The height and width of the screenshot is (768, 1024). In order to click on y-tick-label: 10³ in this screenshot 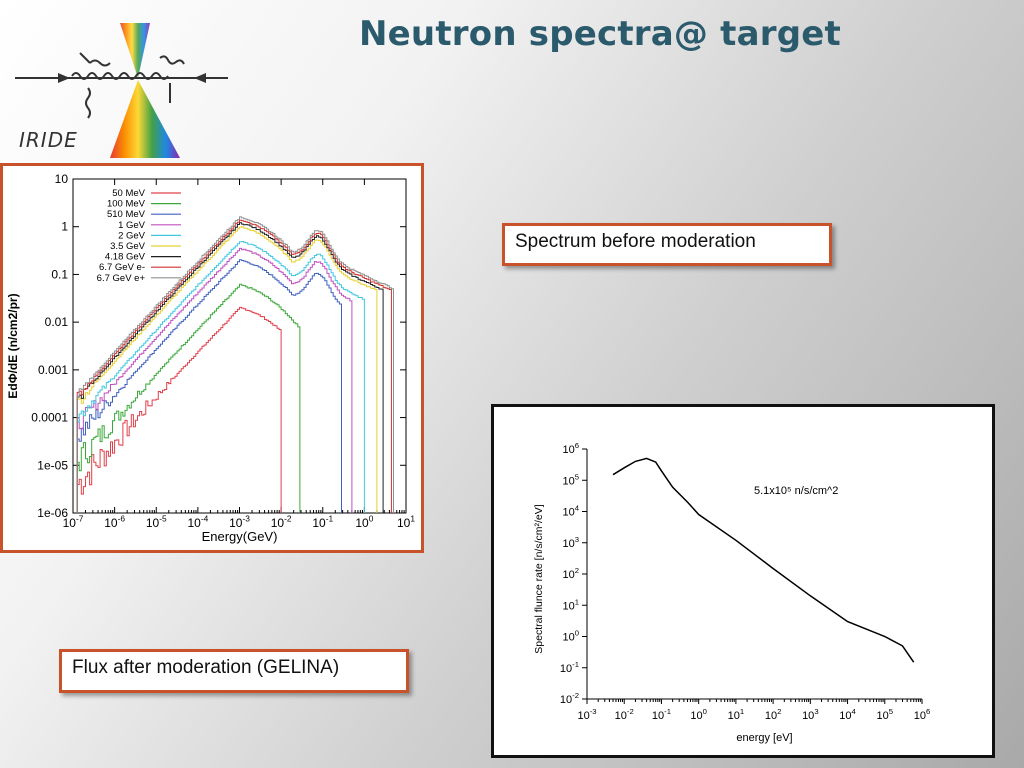, I will do `click(570, 542)`.